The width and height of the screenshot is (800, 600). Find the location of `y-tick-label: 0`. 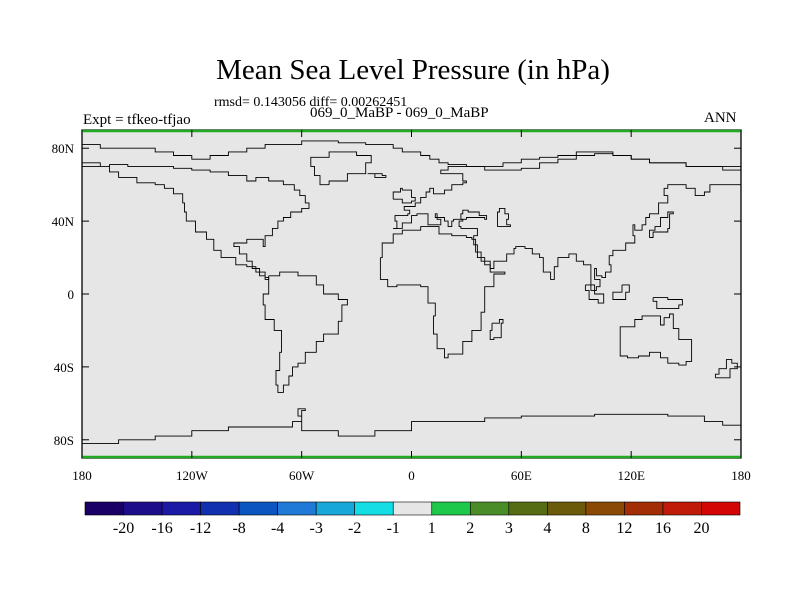

y-tick-label: 0 is located at coordinates (71, 294).